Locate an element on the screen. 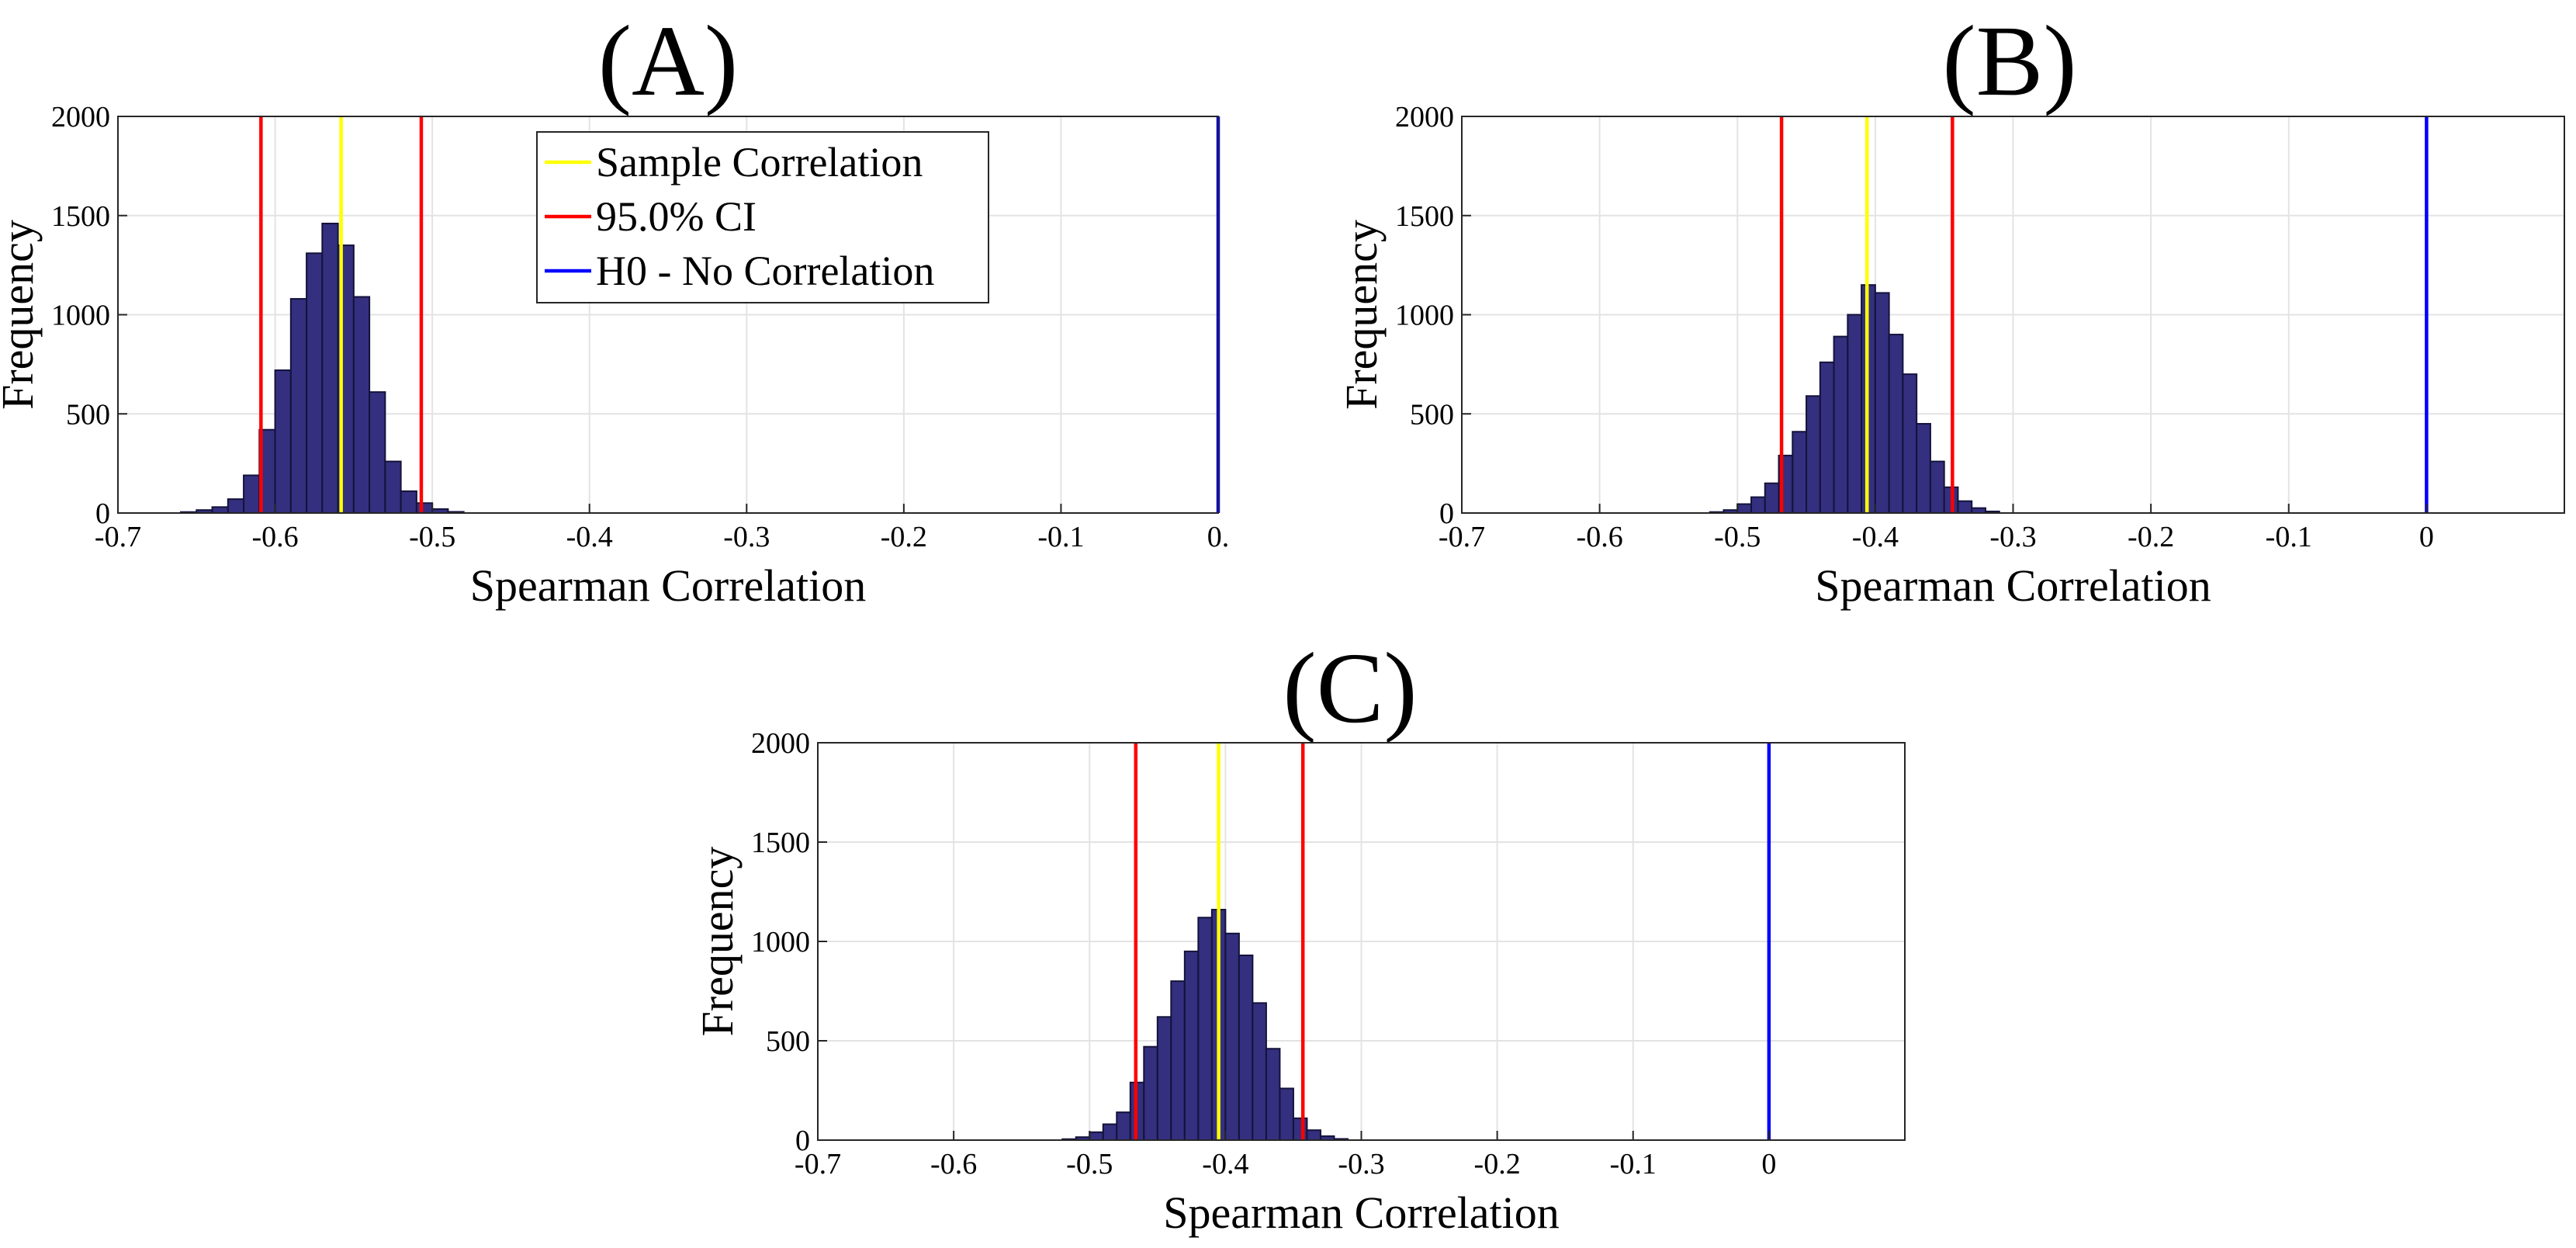 Image resolution: width=2576 pixels, height=1248 pixels. legend-label: 95.0% CI is located at coordinates (676, 217).